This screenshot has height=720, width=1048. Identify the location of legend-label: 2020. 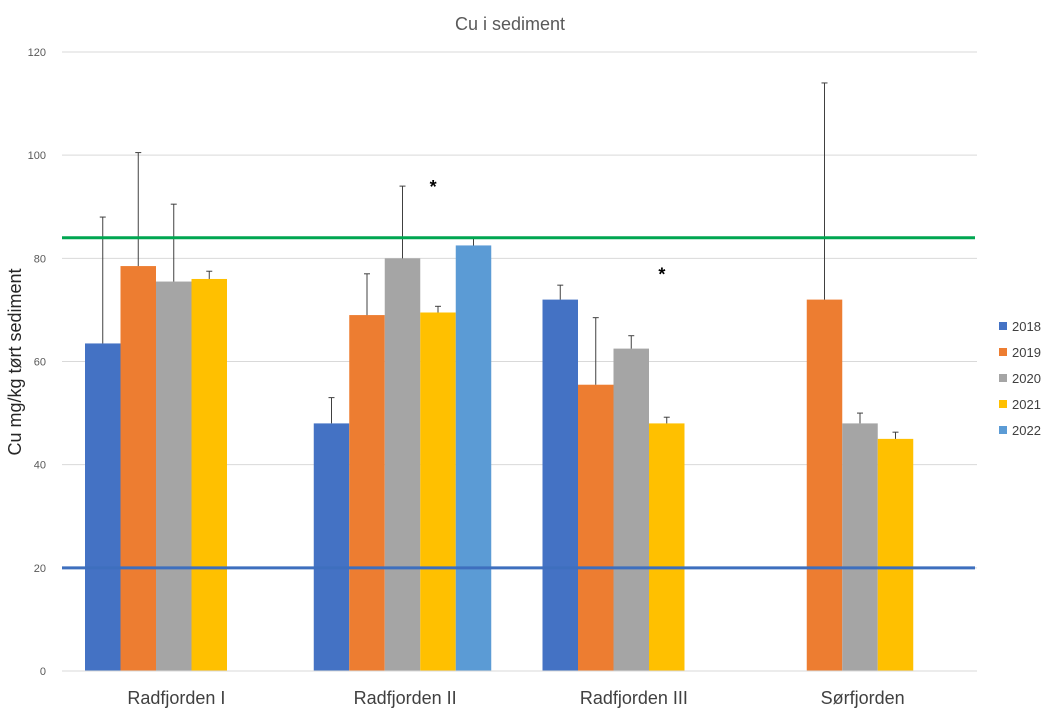
(1026, 378).